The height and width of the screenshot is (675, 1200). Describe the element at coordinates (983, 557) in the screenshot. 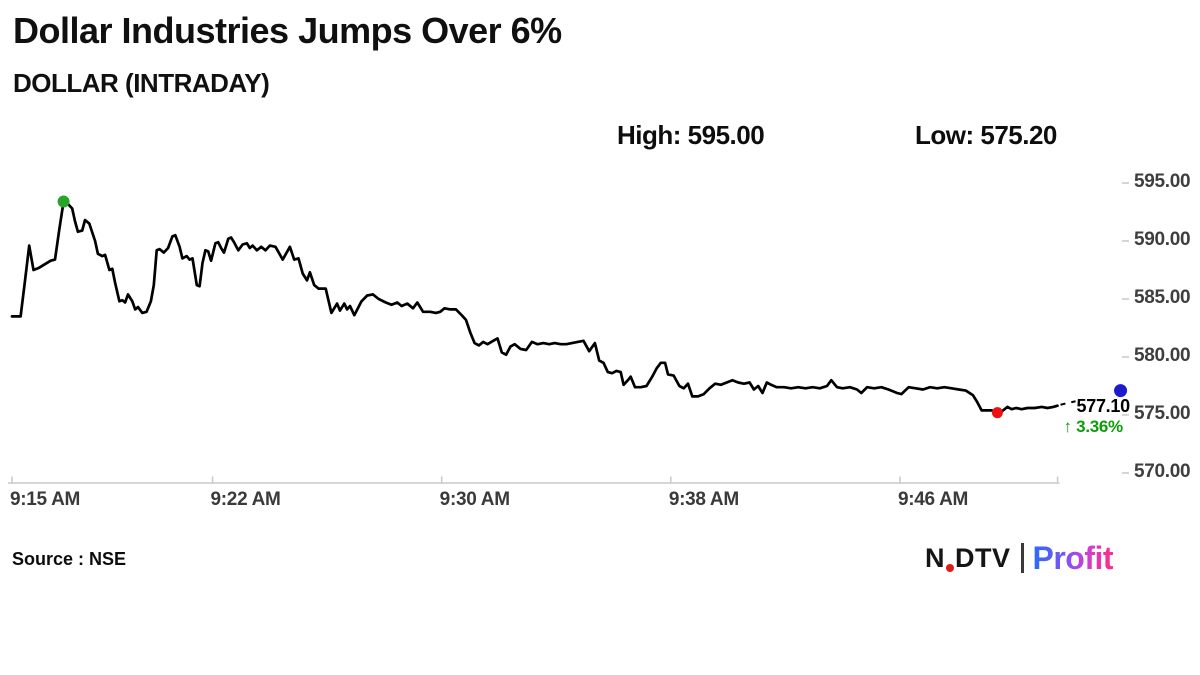

I see `ndtv-letters-dtv: DTV` at that location.